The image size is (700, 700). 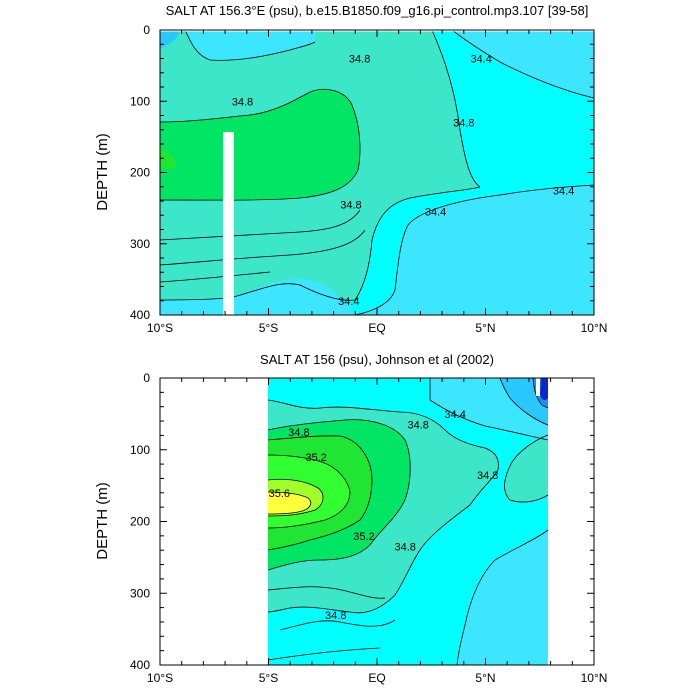 What do you see at coordinates (140, 315) in the screenshot?
I see `top-y-tick-label: 400` at bounding box center [140, 315].